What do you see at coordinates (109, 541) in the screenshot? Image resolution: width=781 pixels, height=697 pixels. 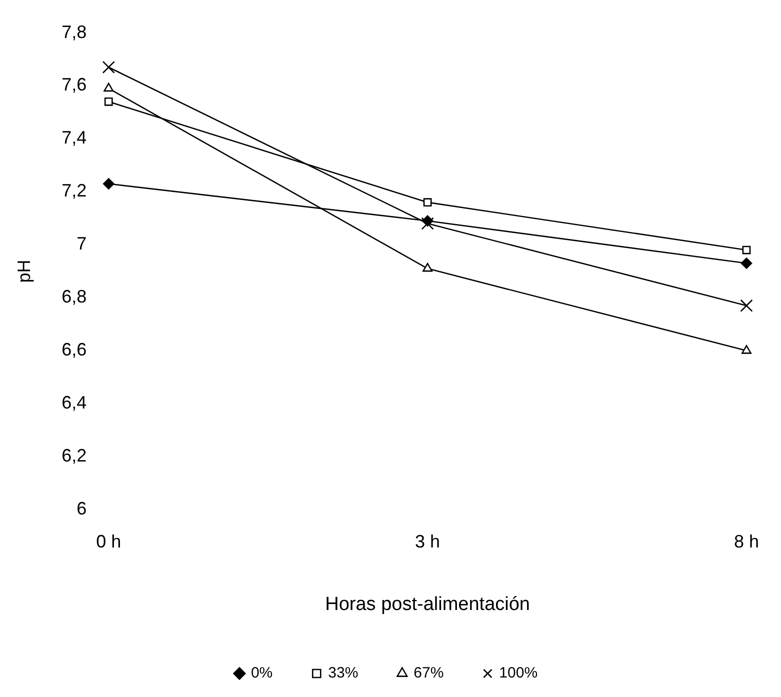 I see `x-tick-label: 0 h` at bounding box center [109, 541].